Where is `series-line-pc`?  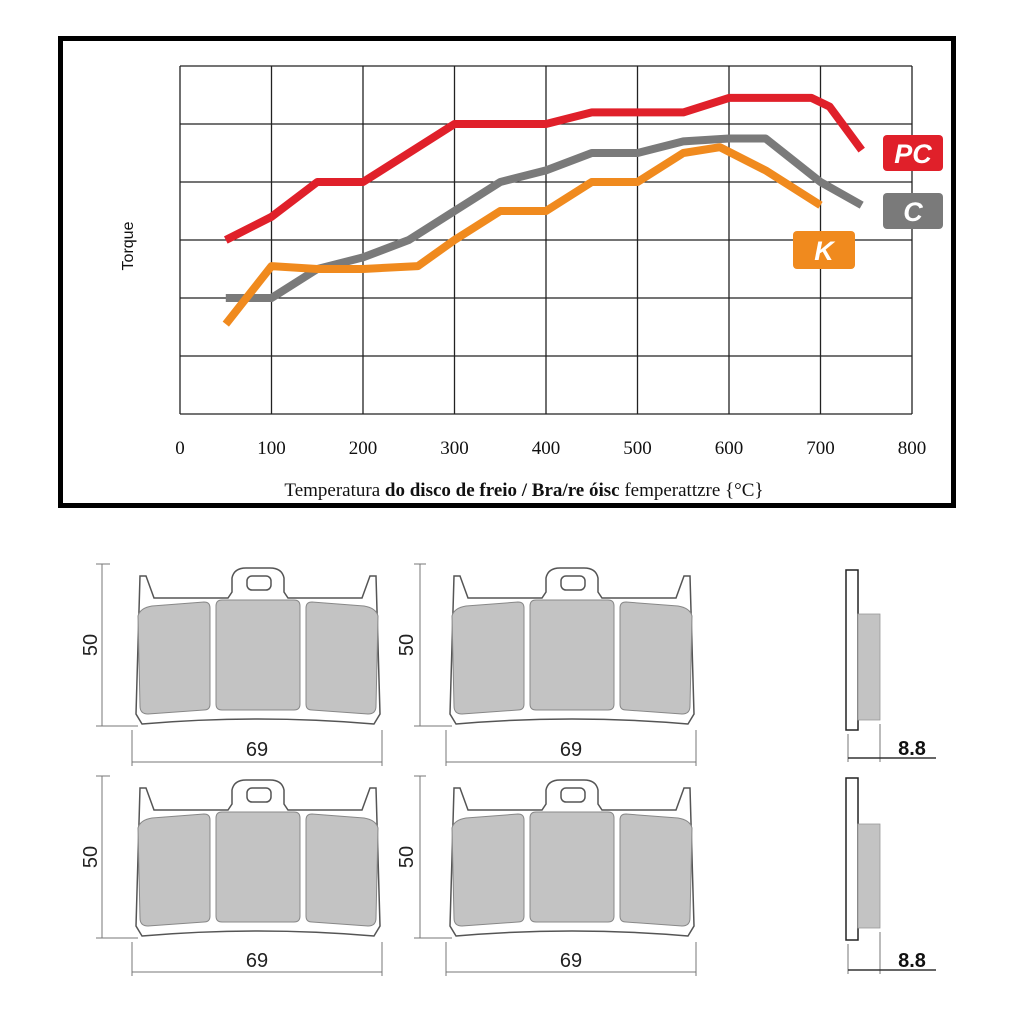 series-line-pc is located at coordinates (544, 168).